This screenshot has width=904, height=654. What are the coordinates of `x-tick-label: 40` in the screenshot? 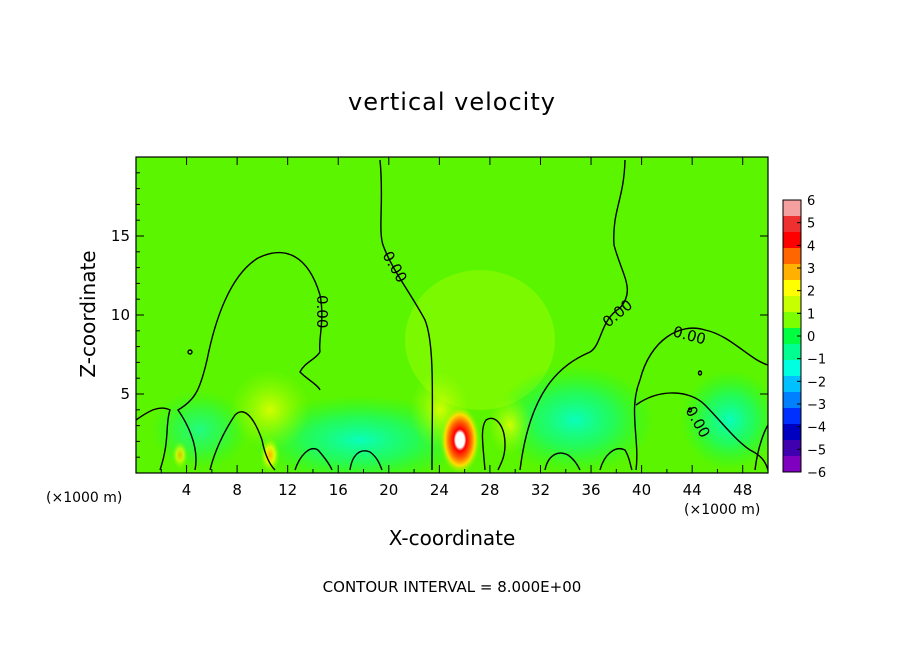 It's located at (641, 490).